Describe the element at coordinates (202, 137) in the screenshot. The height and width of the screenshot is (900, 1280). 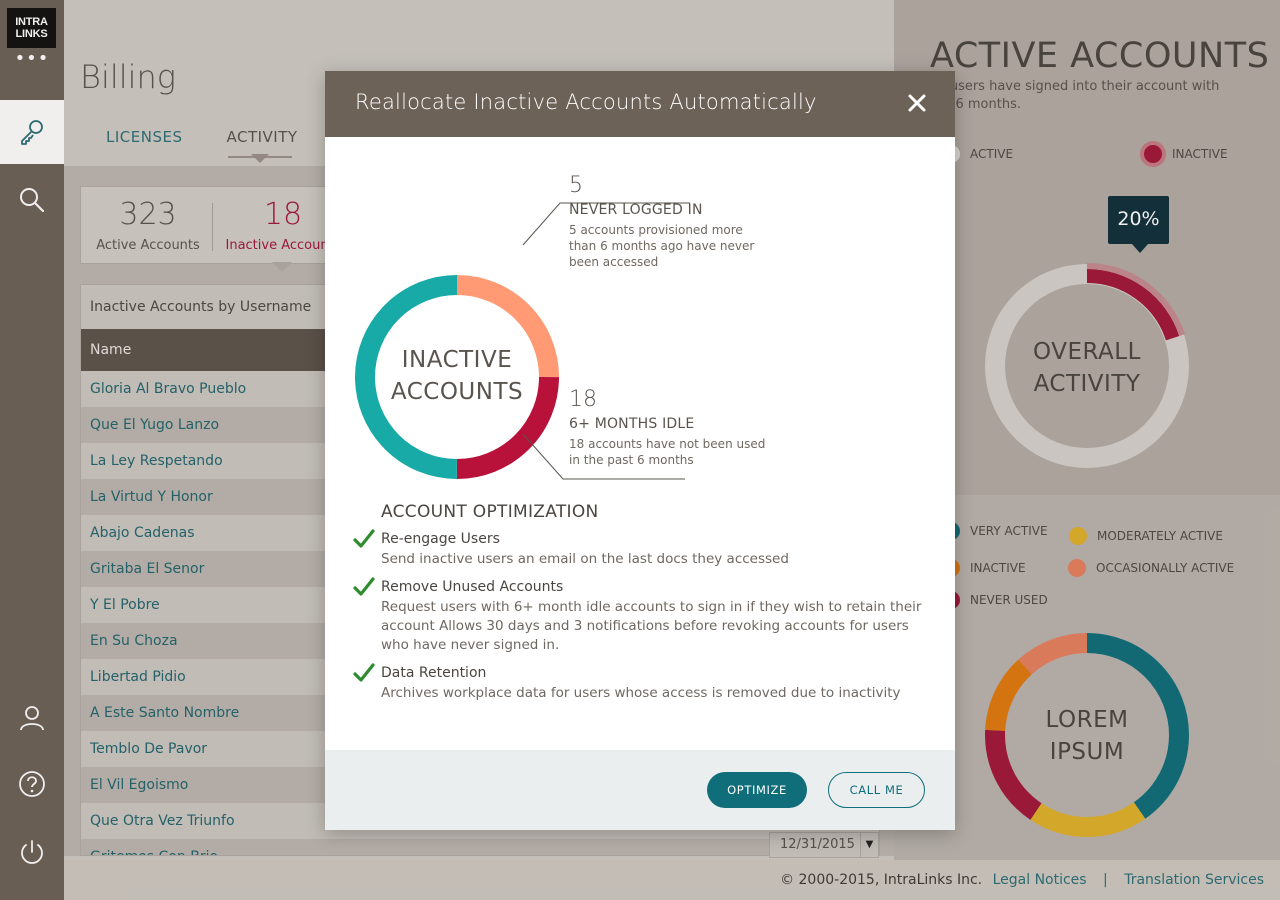
I see `tab-bar: LICENSES ACTIVITY` at that location.